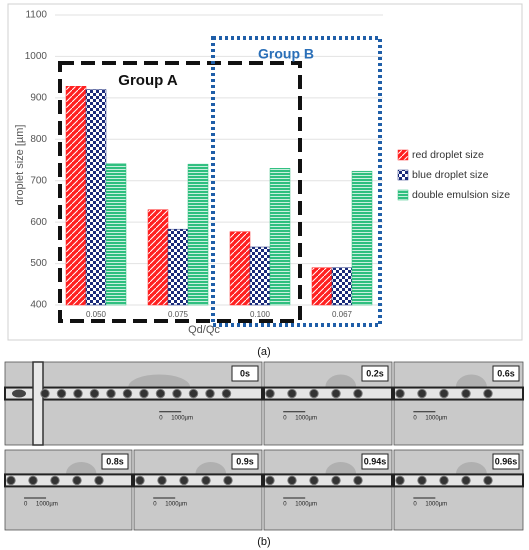 The image size is (529, 550). I want to click on y-tick-label: 800, so click(38, 139).